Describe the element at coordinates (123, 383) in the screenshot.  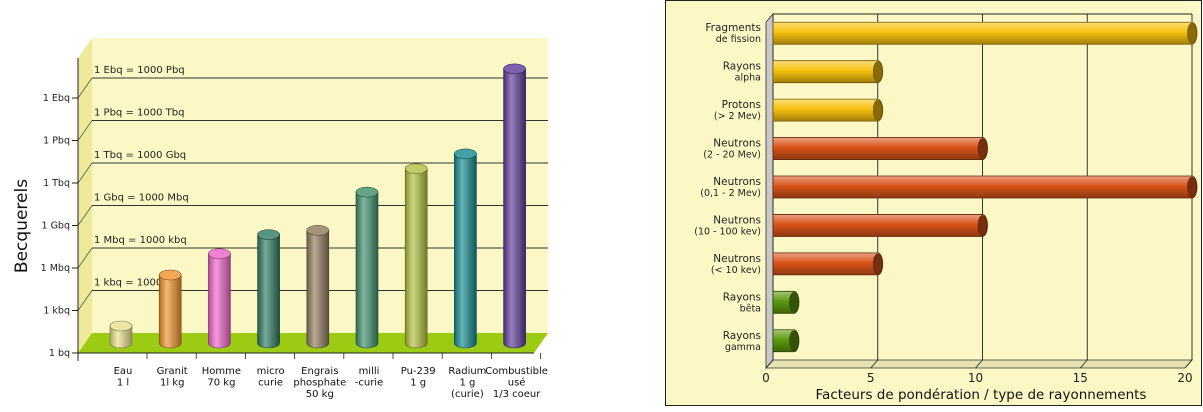
I see `x-category-label: 1 l` at that location.